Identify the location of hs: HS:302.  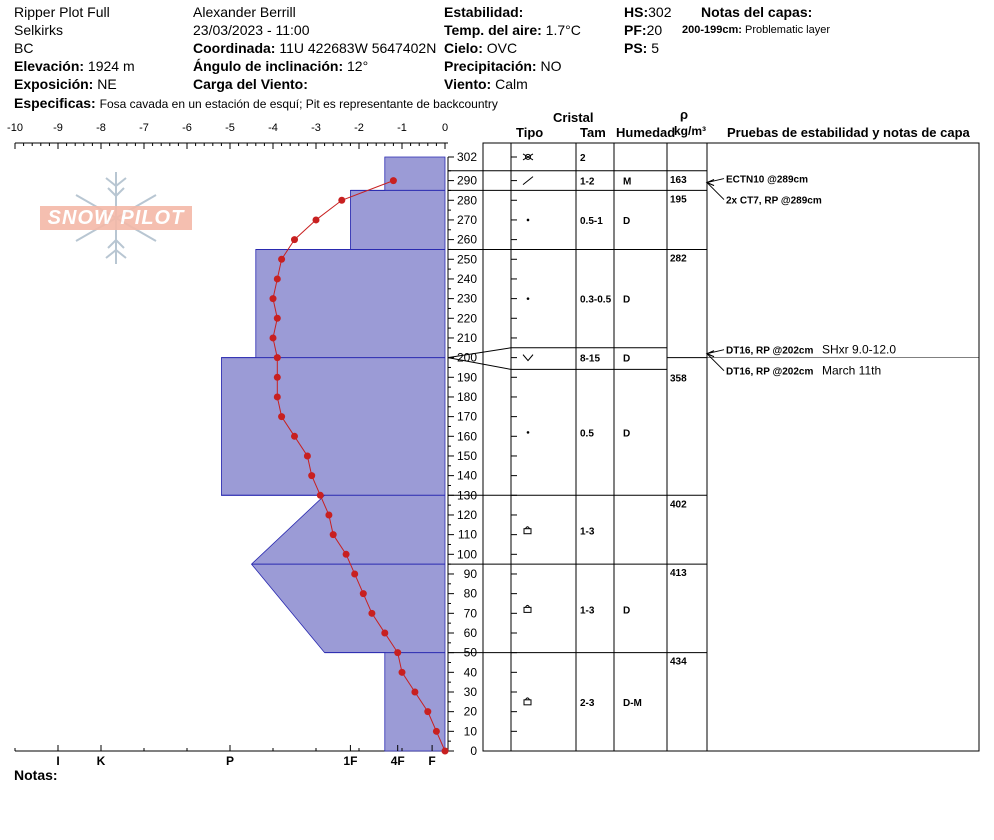
(647, 12).